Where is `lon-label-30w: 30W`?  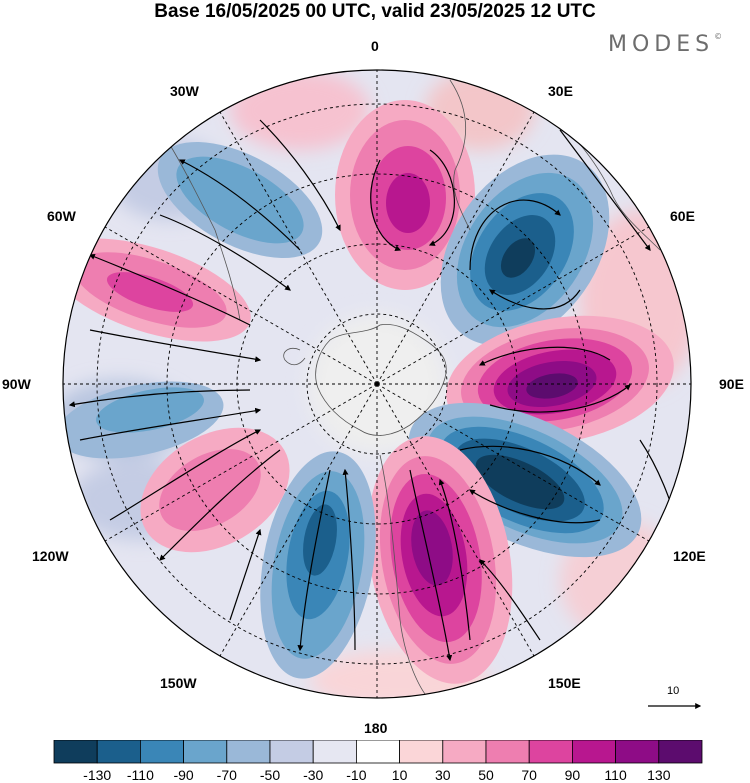 lon-label-30w: 30W is located at coordinates (184, 91).